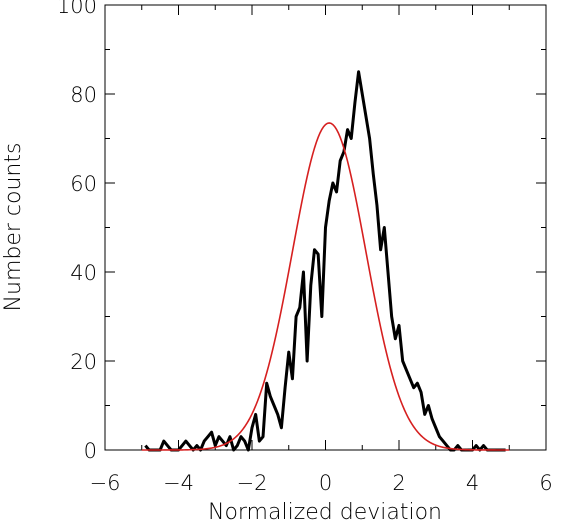 This screenshot has height=526, width=562. I want to click on y-axis-title: Number counts, so click(13, 227).